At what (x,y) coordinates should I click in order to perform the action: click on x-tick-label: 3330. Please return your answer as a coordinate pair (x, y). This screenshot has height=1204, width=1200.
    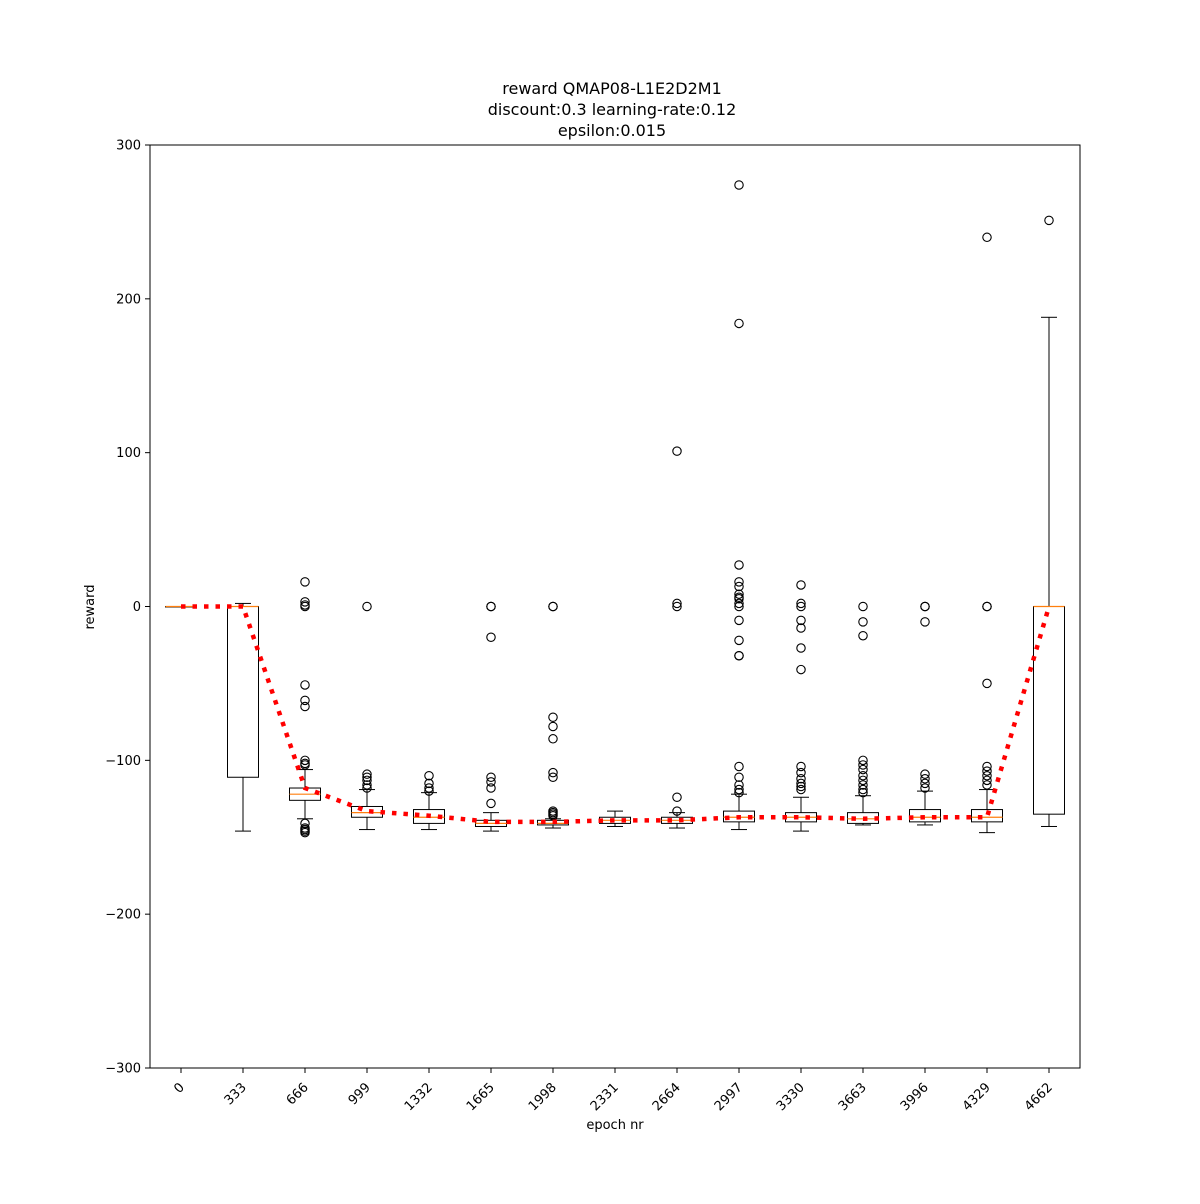
    Looking at the image, I should click on (791, 1097).